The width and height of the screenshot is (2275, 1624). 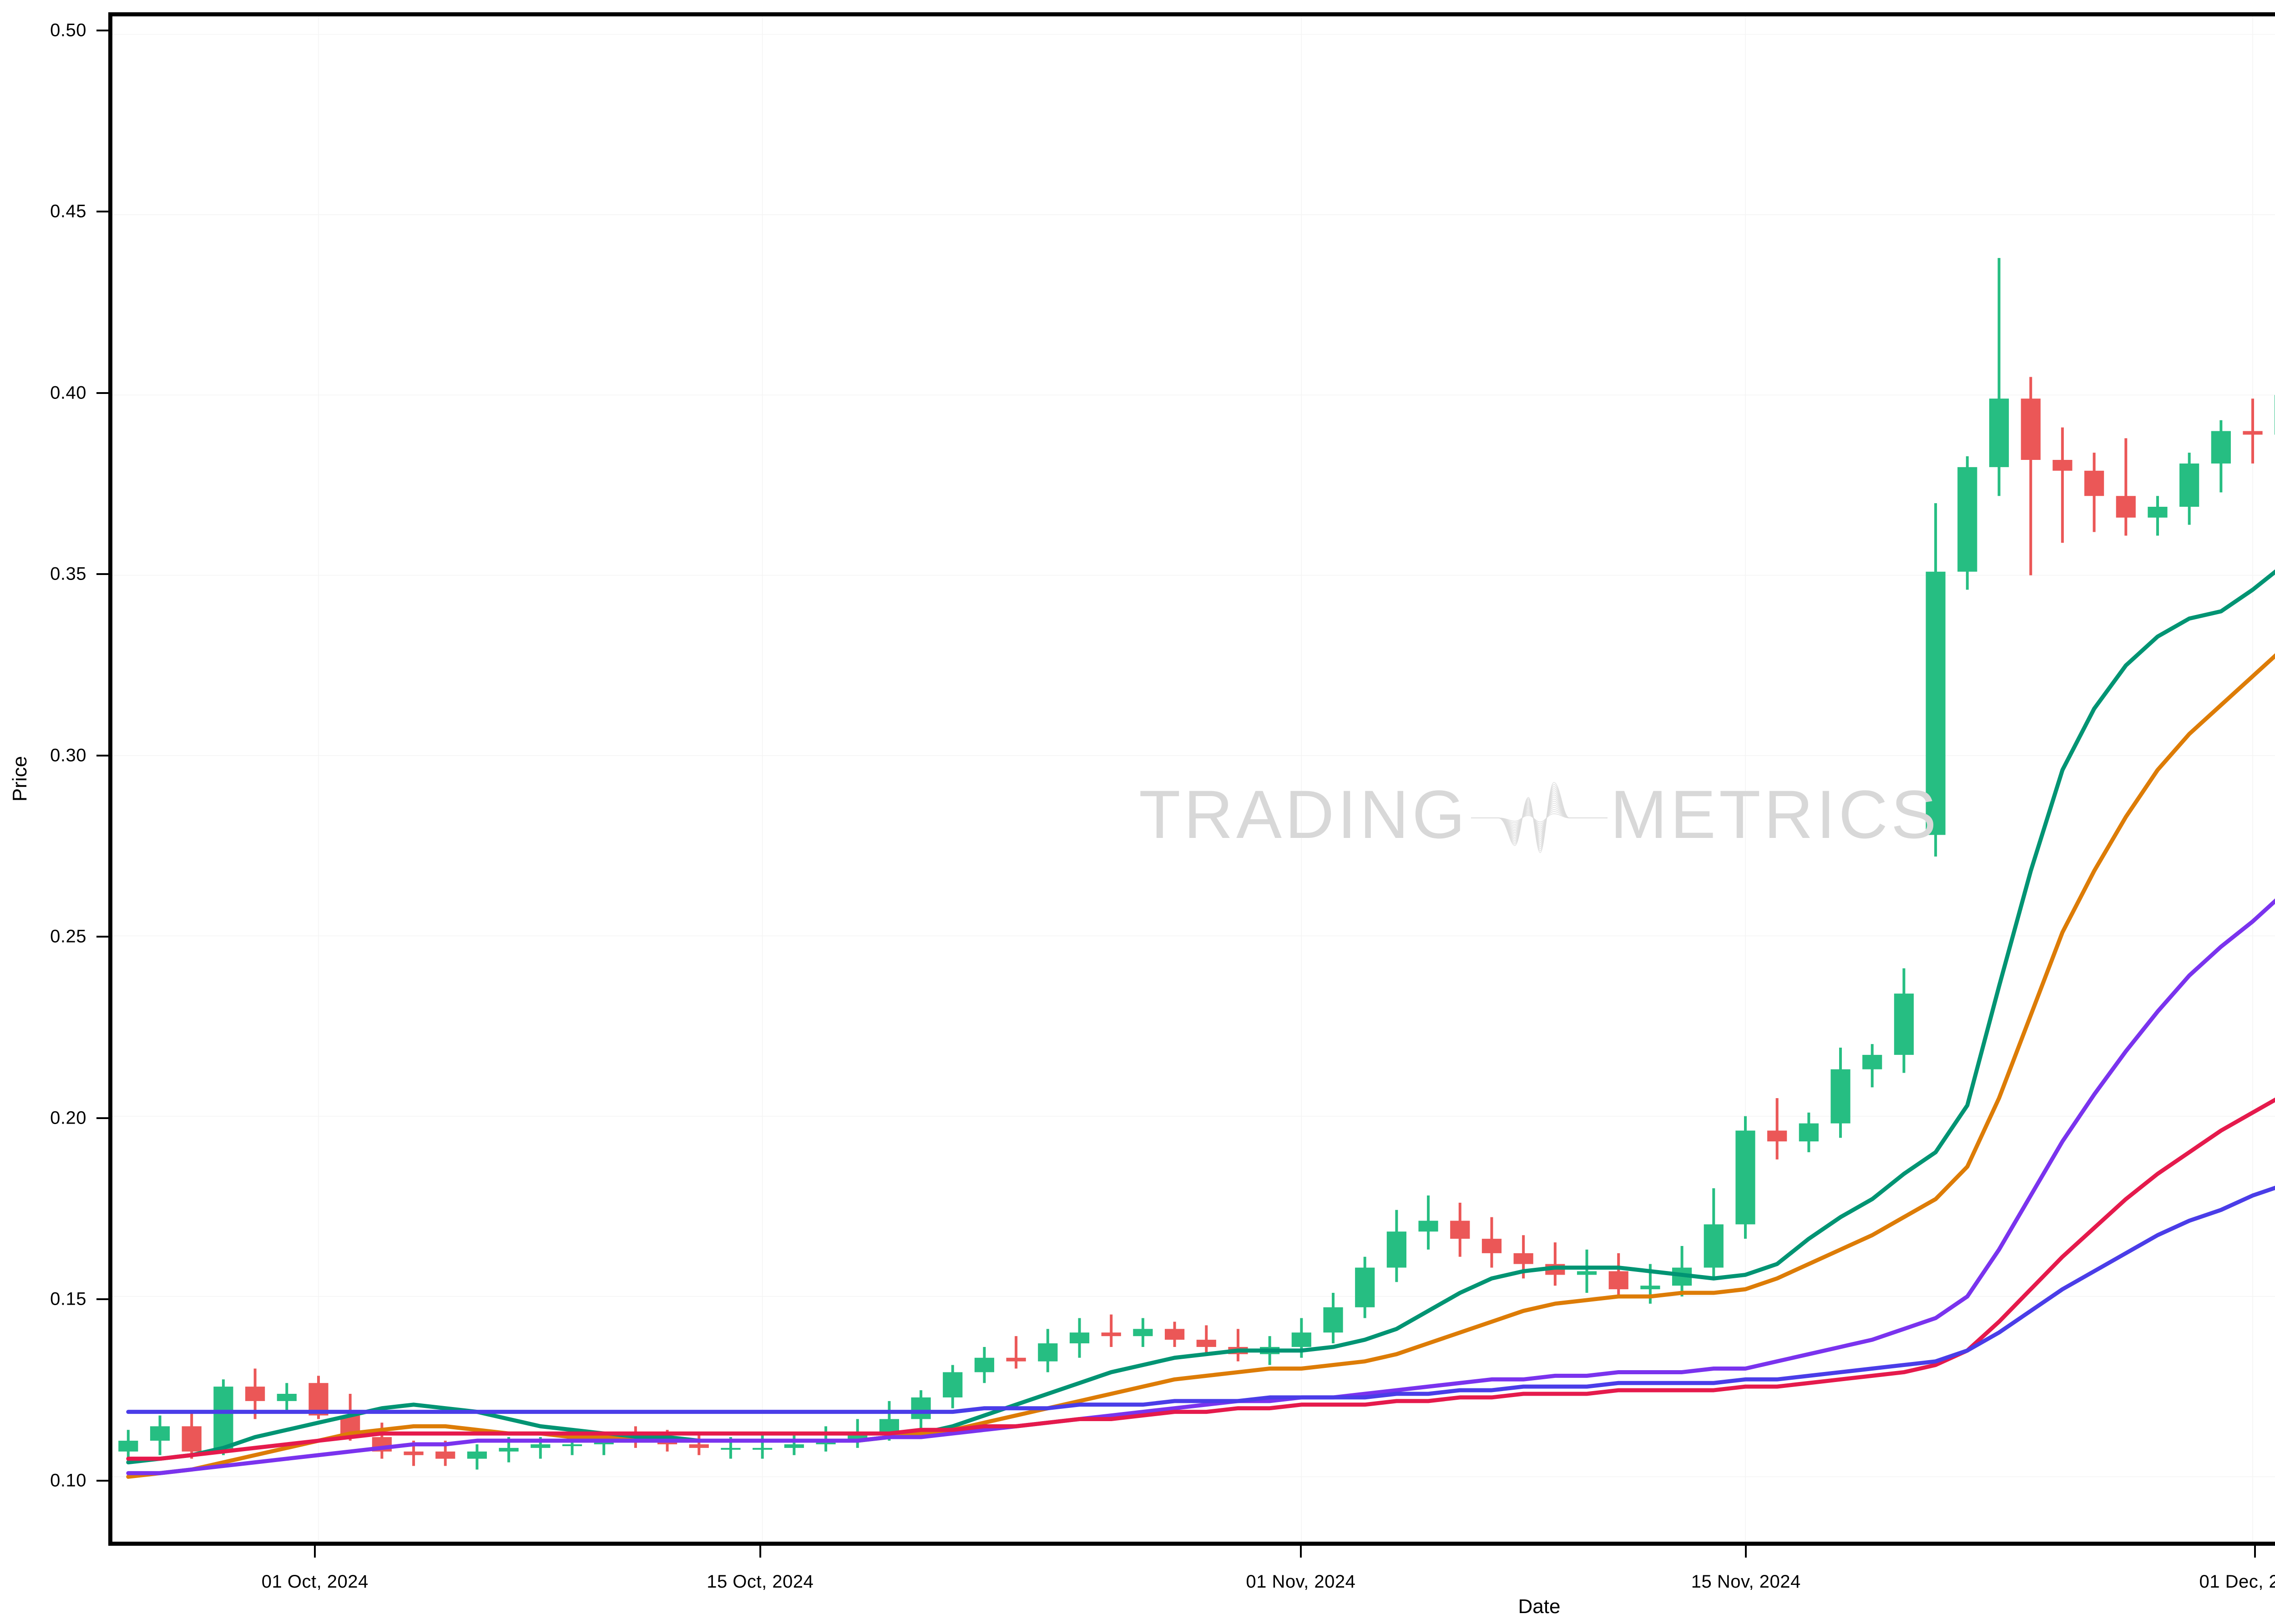 I want to click on y-tick-label: 0.45, so click(x=68, y=211).